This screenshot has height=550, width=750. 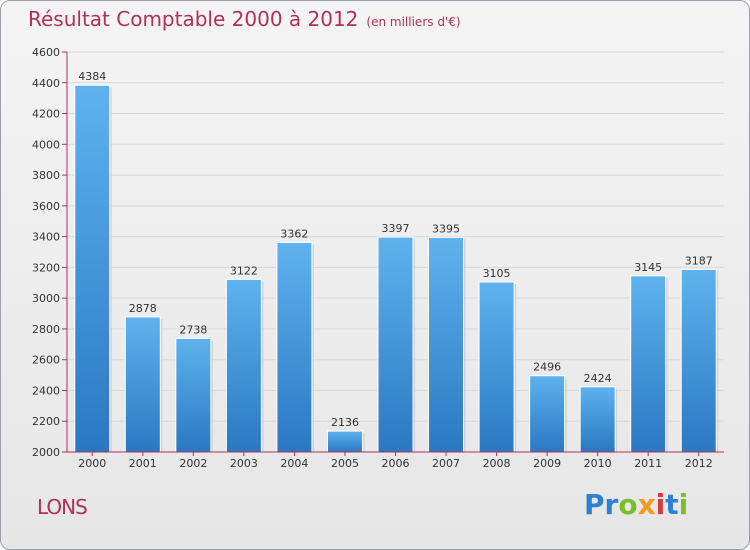 I want to click on y-tick-label: 2200, so click(x=46, y=421).